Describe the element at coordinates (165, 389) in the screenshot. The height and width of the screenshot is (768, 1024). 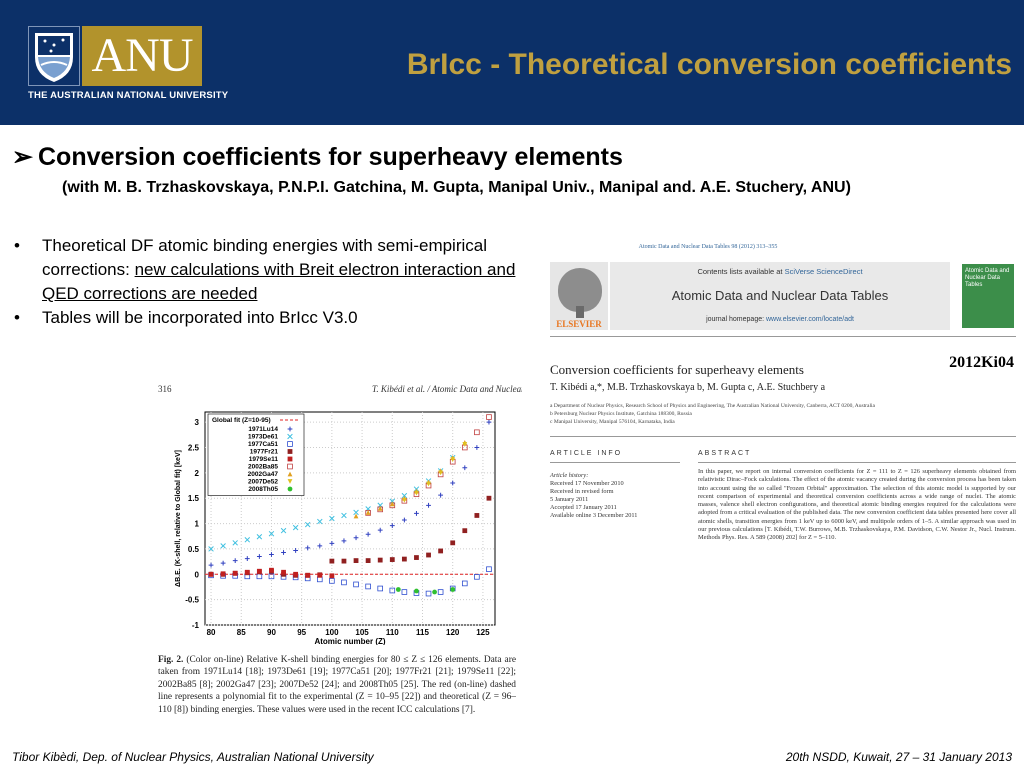
I see `page-number: 316` at that location.